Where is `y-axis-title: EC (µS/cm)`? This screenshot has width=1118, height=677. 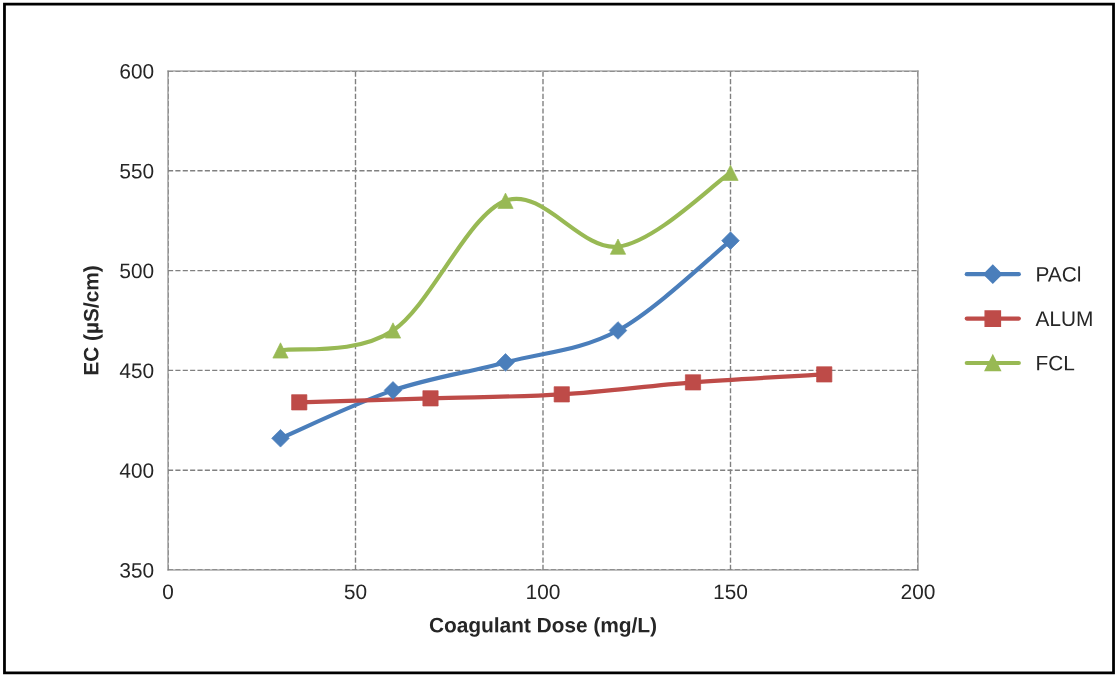
y-axis-title: EC (µS/cm) is located at coordinates (93, 320).